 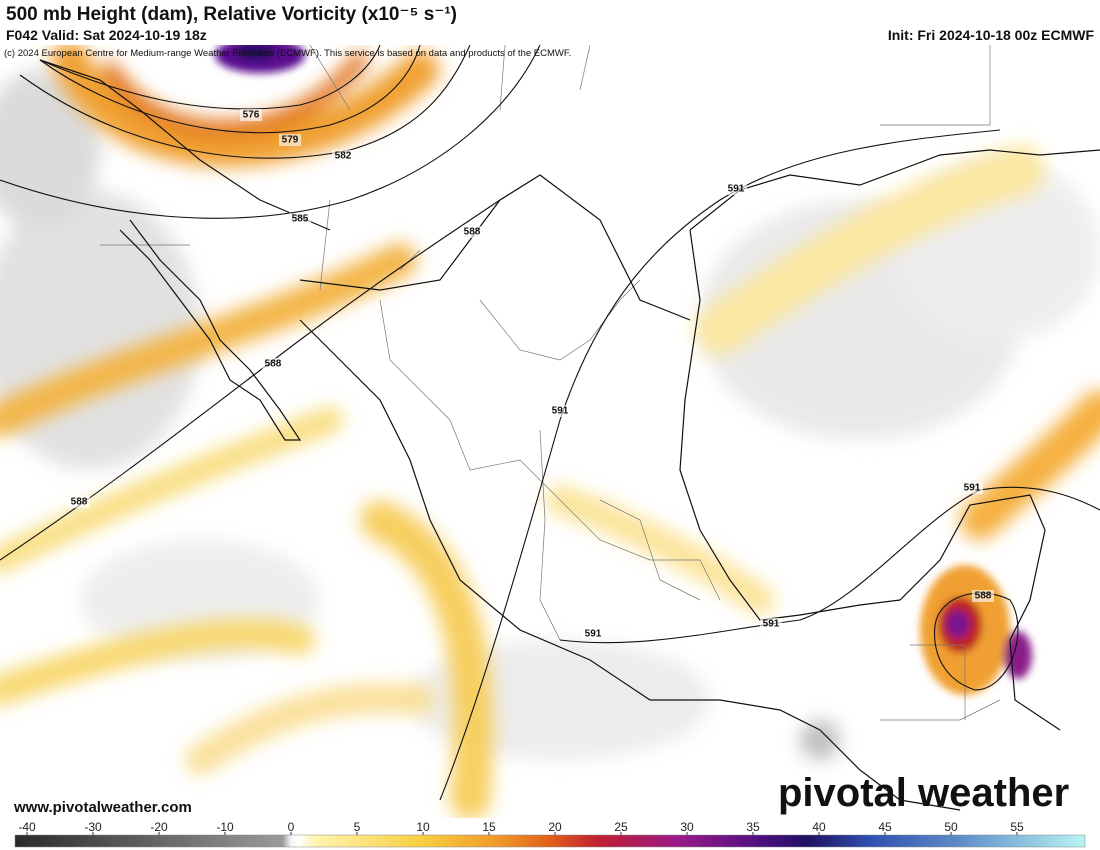 I want to click on colorbar-tick-label: -20, so click(x=159, y=827).